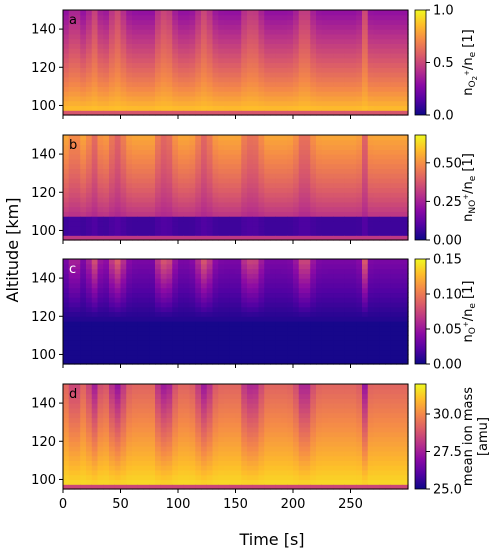 The height and width of the screenshot is (555, 500). What do you see at coordinates (447, 330) in the screenshot?
I see `colorbar-tick-label: 0.05` at bounding box center [447, 330].